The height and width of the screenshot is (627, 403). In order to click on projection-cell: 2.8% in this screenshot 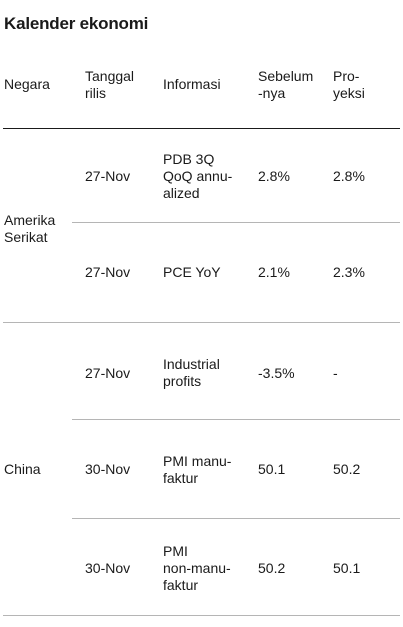, I will do `click(349, 176)`.